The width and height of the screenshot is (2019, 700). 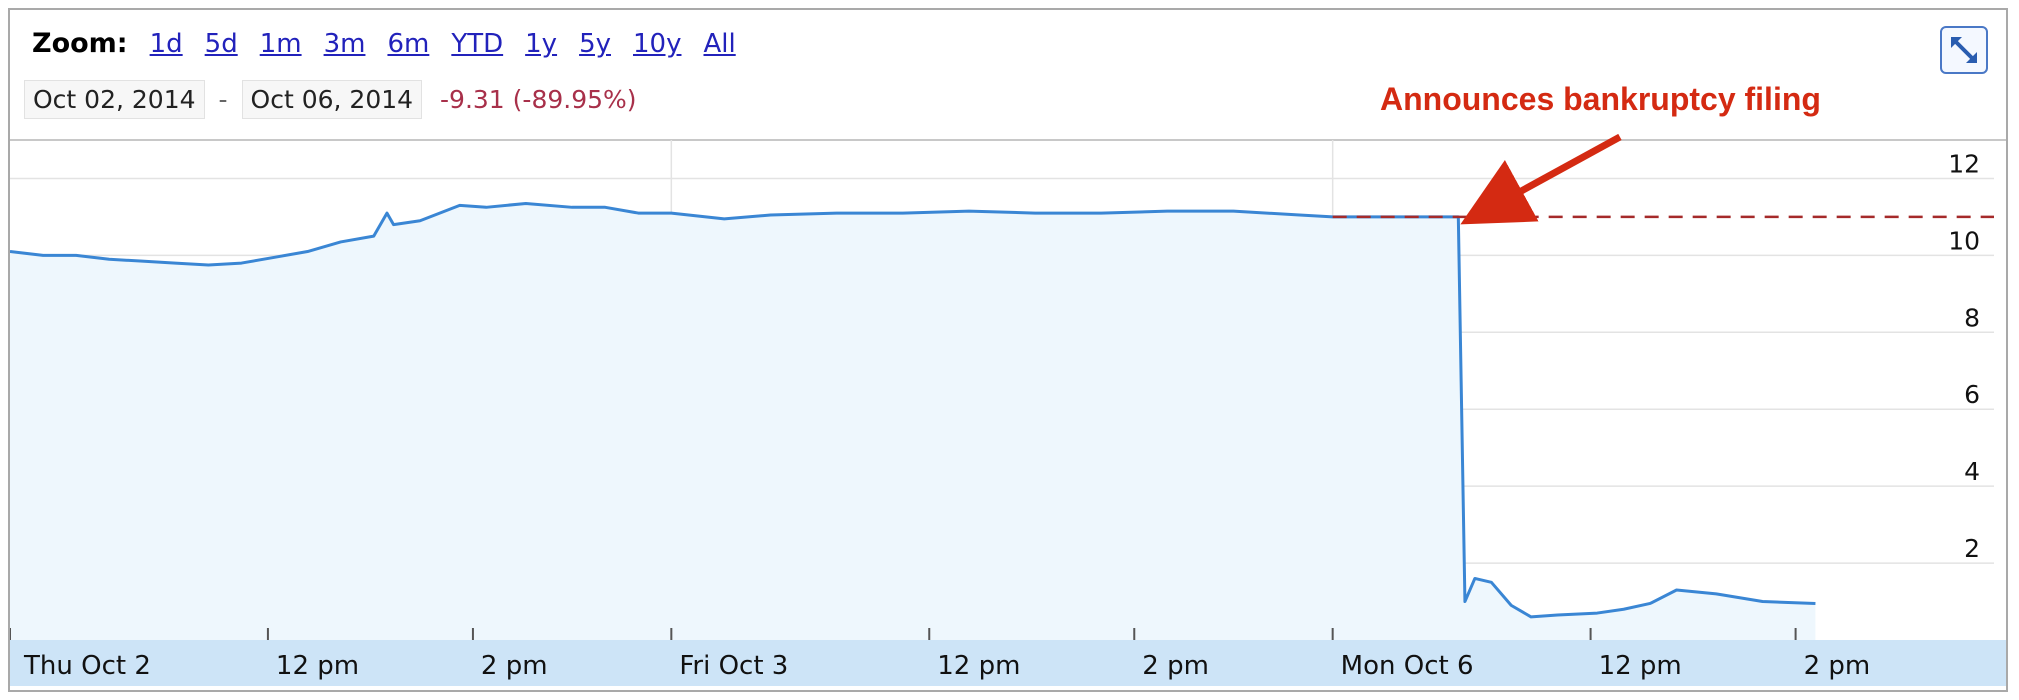 What do you see at coordinates (1964, 163) in the screenshot?
I see `y-tick-label: 12` at bounding box center [1964, 163].